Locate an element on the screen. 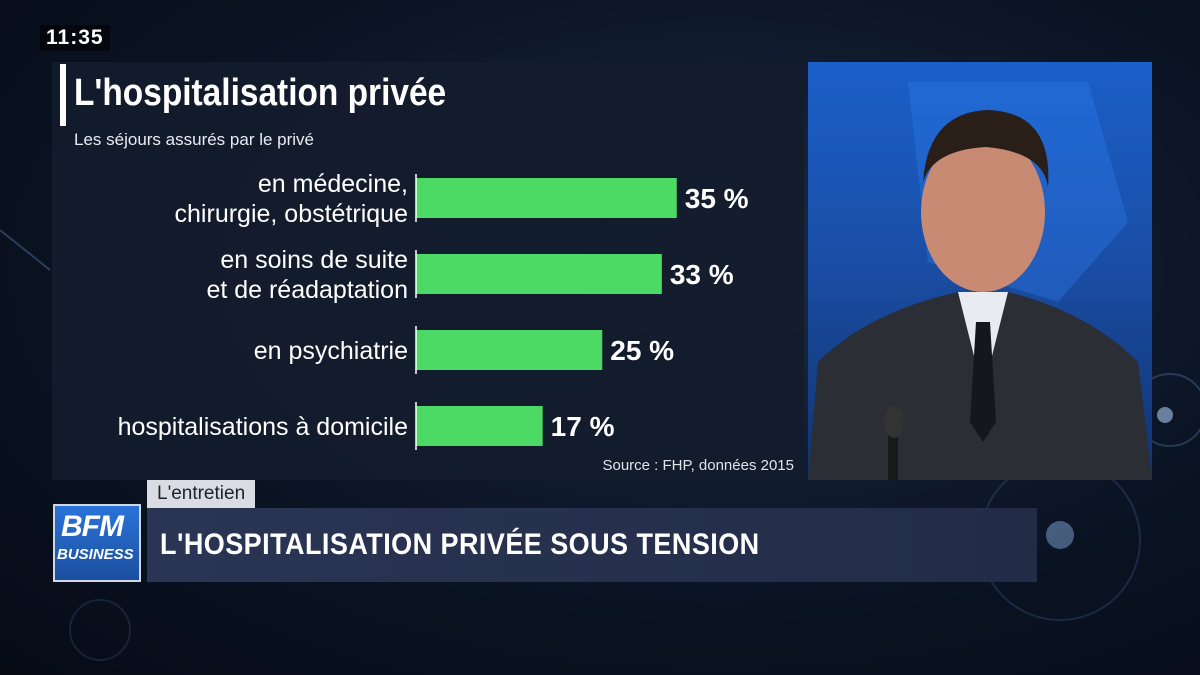 The image size is (1200, 675). value-label-3: 17 % is located at coordinates (583, 426).